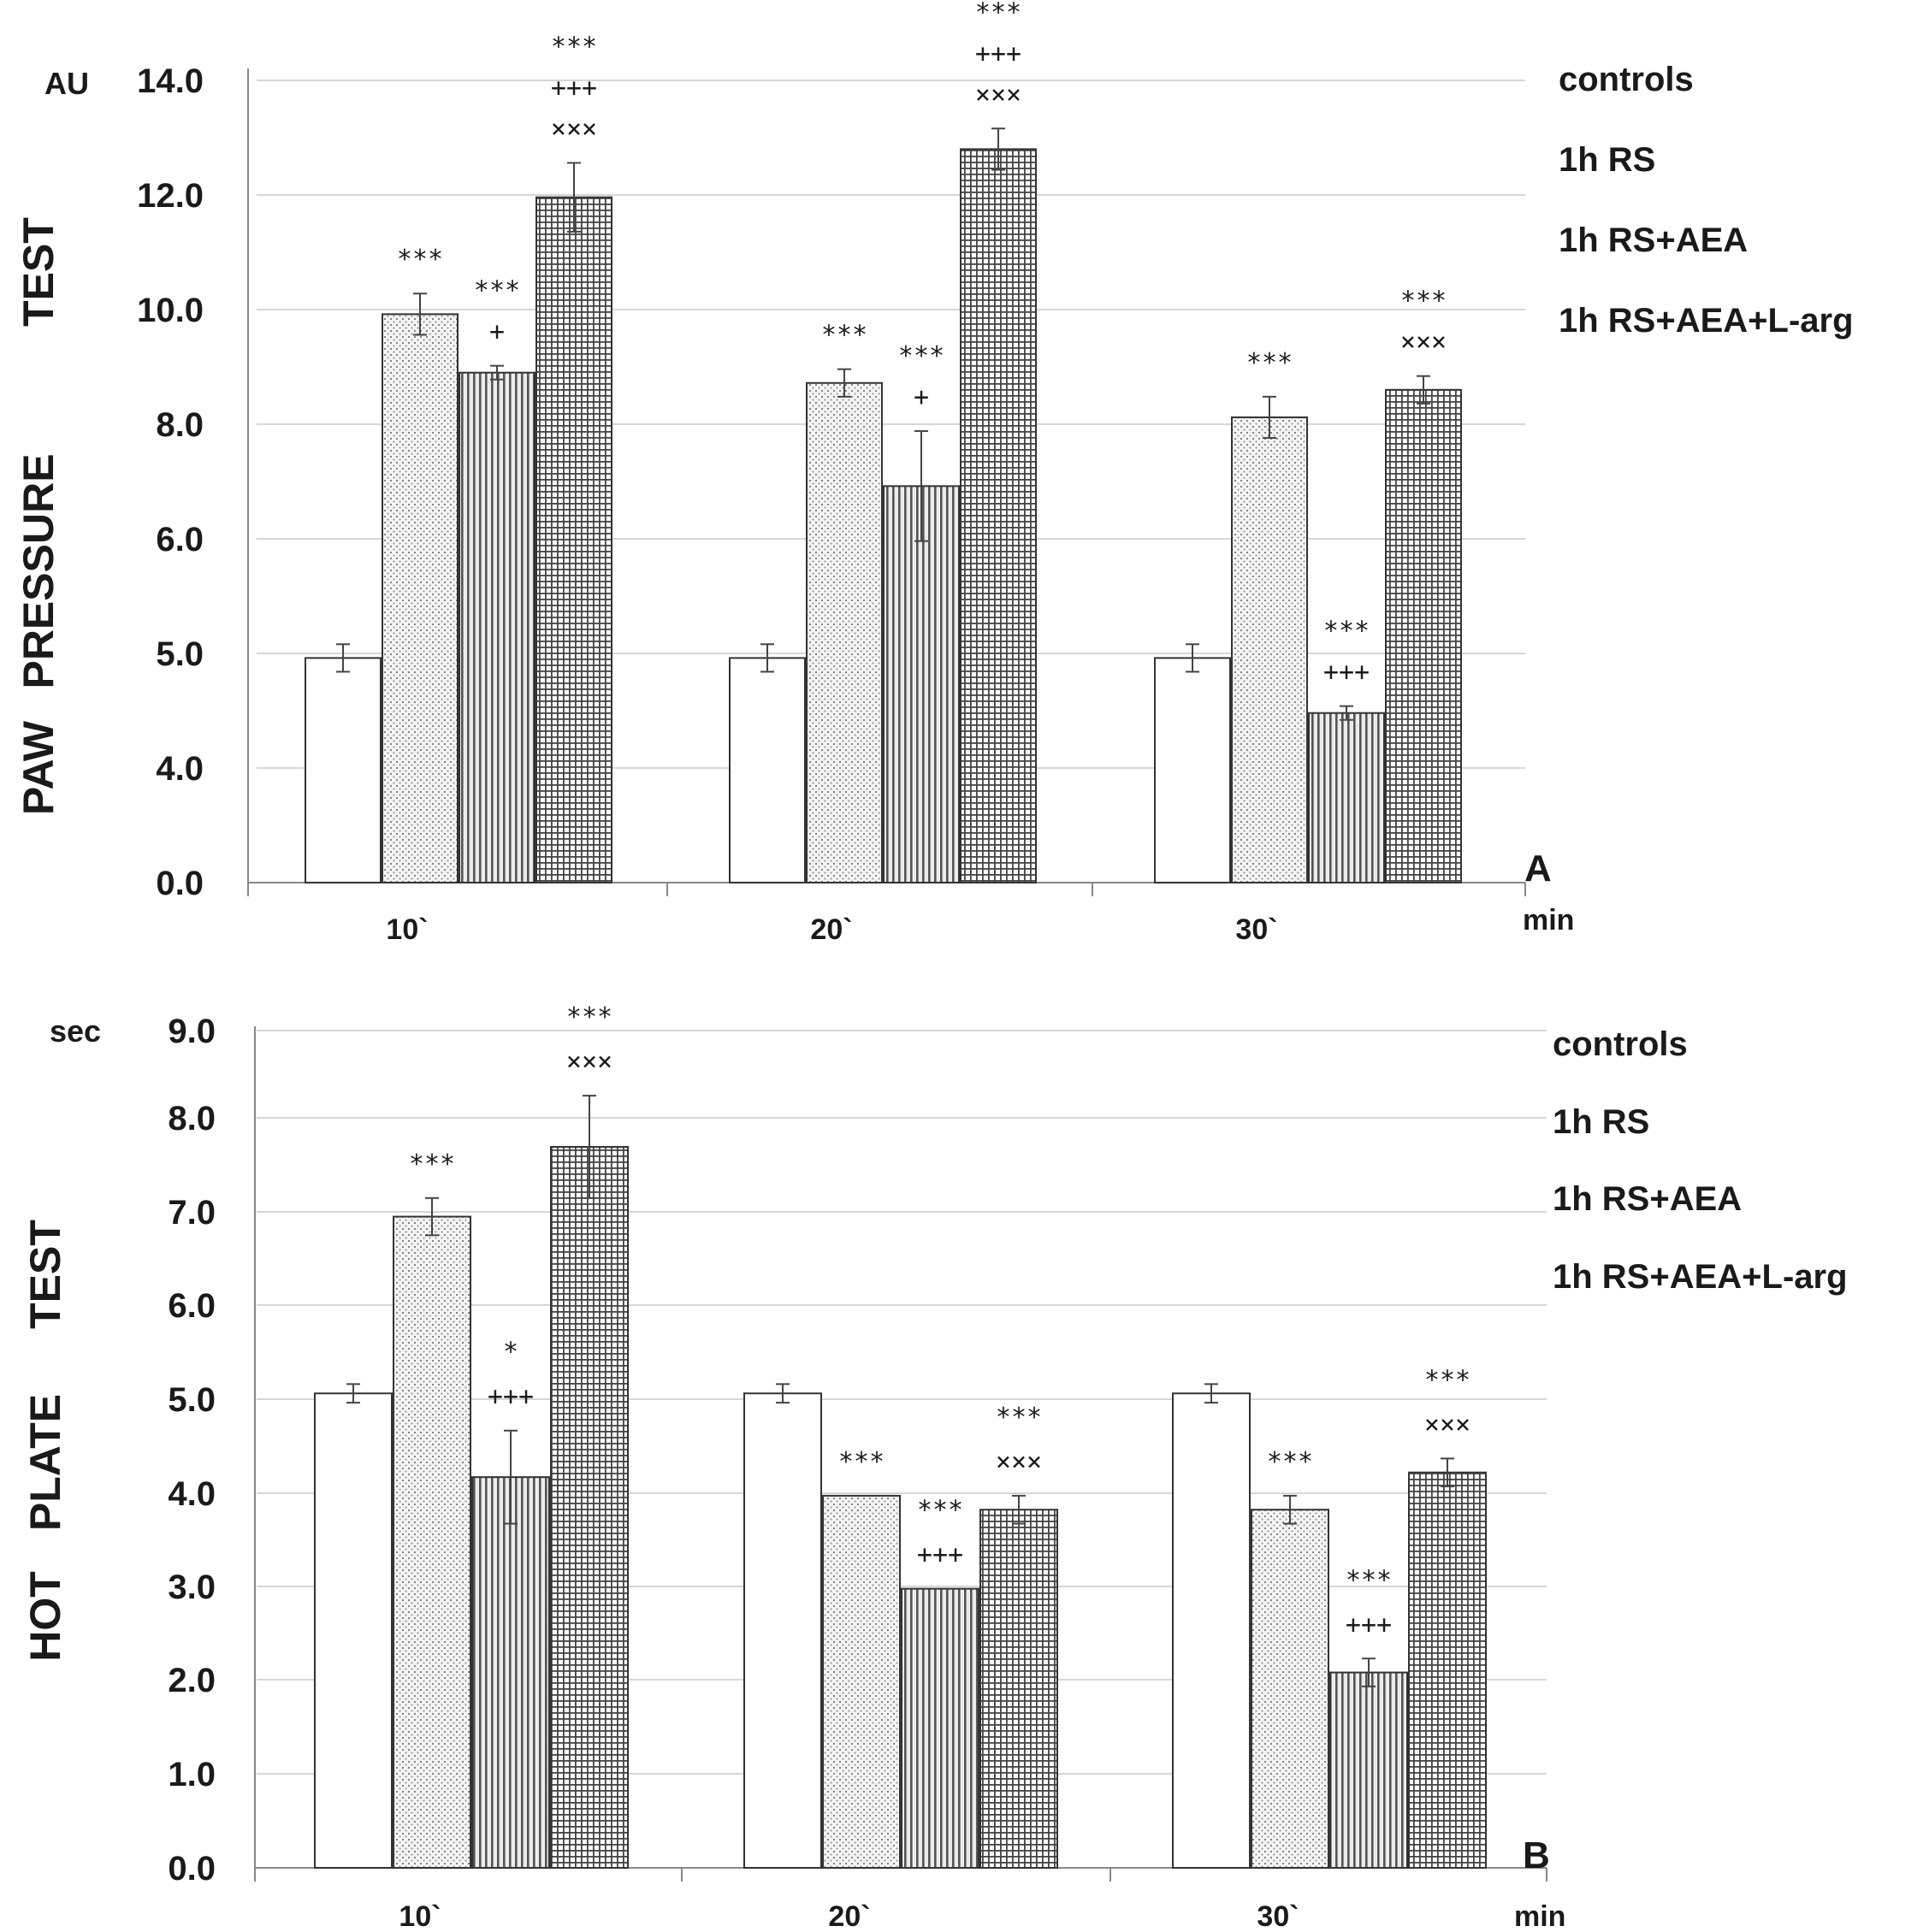 The width and height of the screenshot is (1929, 1932). Describe the element at coordinates (38, 767) in the screenshot. I see `y-axis-label-word: PAW` at that location.